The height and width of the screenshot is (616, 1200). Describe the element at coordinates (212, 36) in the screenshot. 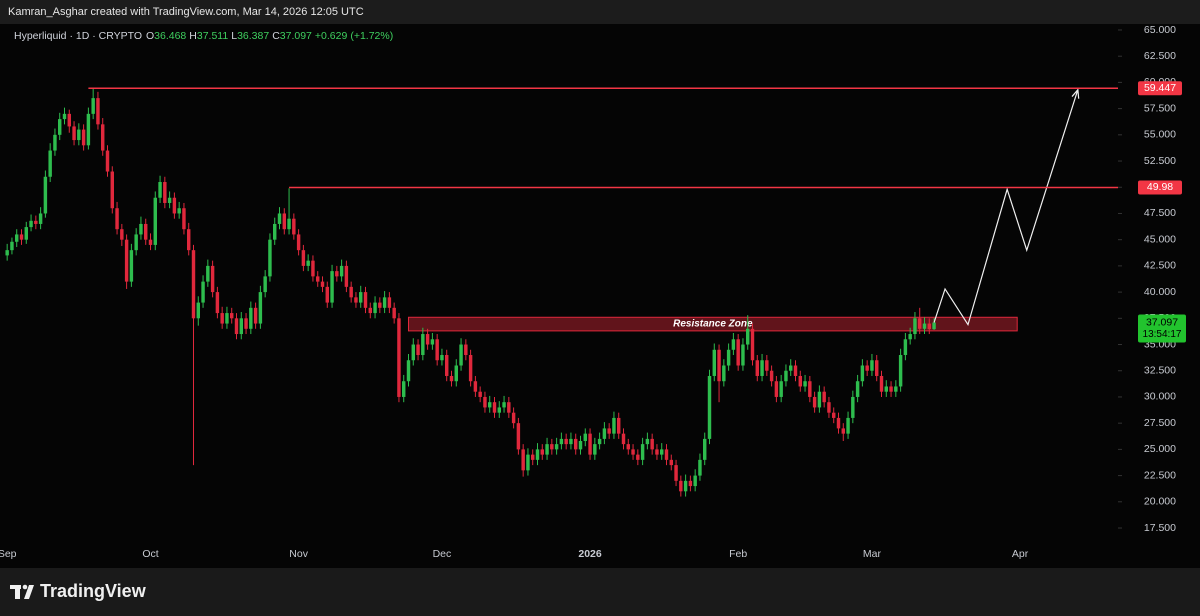

I see `ohlc-value: 37.511` at that location.